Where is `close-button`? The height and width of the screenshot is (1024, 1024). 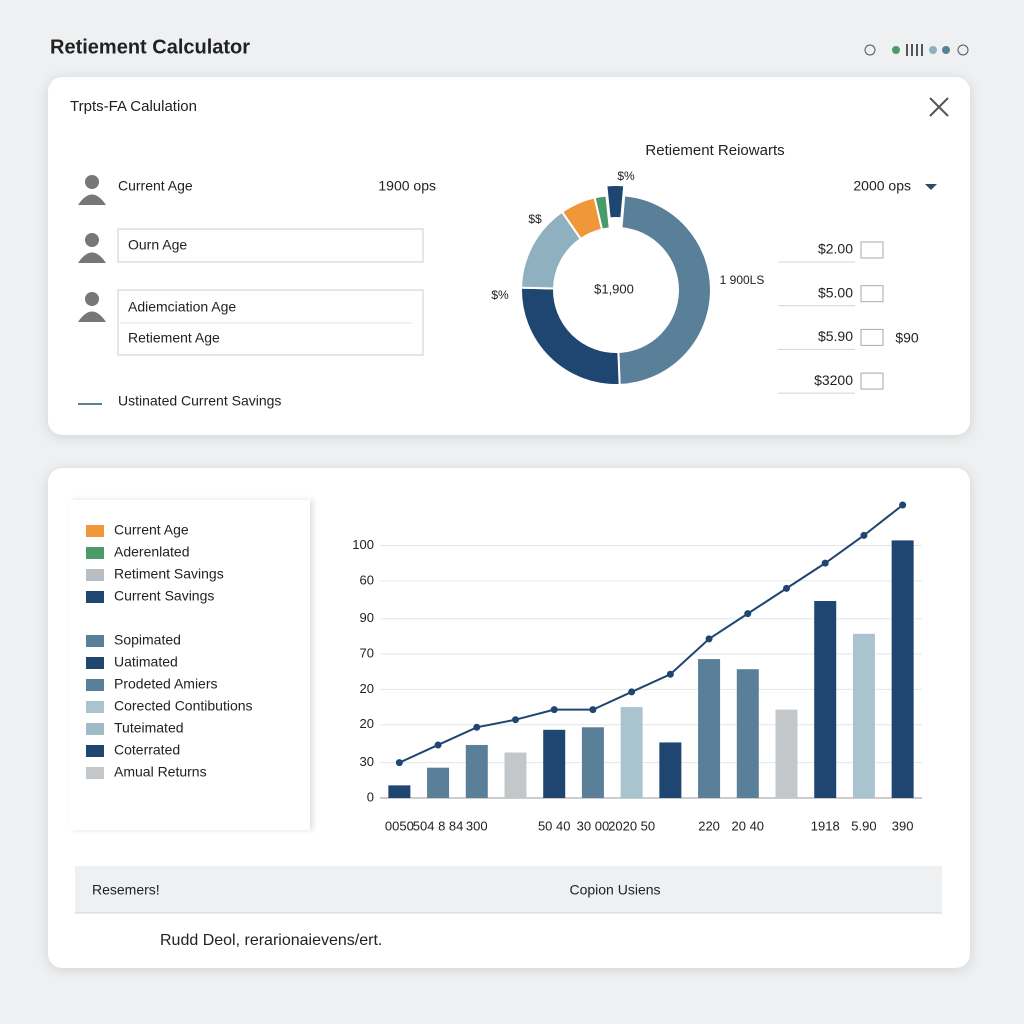
close-button is located at coordinates (939, 107).